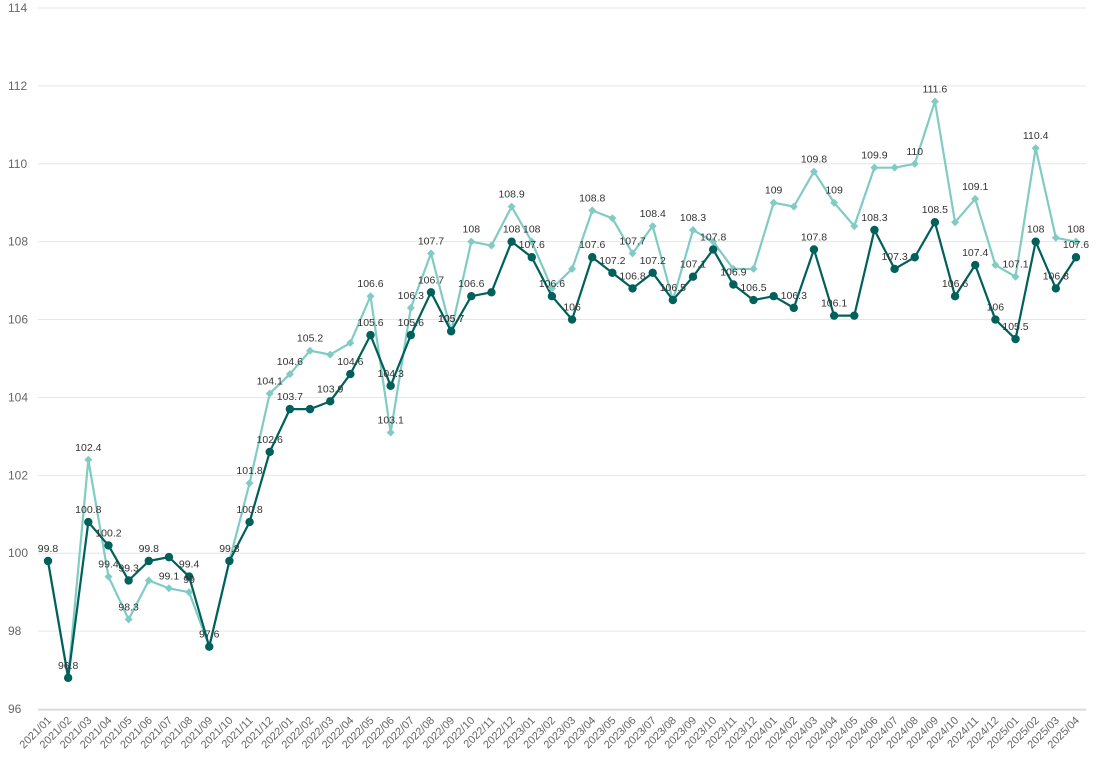  What do you see at coordinates (18, 553) in the screenshot?
I see `y-tick-label: 100` at bounding box center [18, 553].